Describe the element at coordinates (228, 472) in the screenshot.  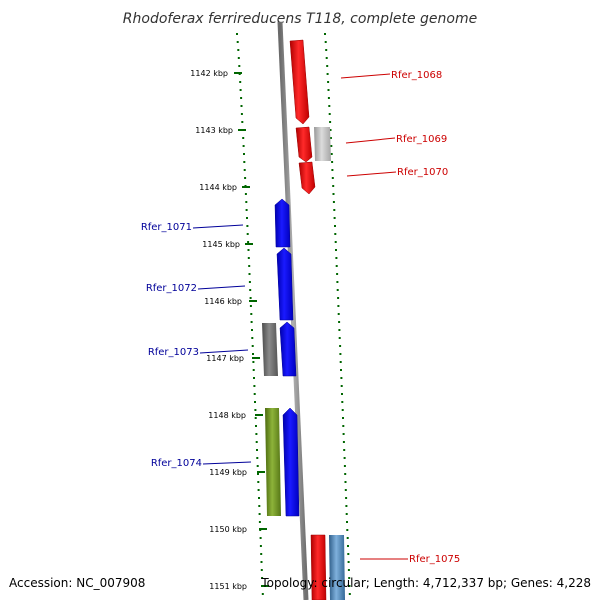
I see `tick-label-1149: 1149 kbp` at that location.